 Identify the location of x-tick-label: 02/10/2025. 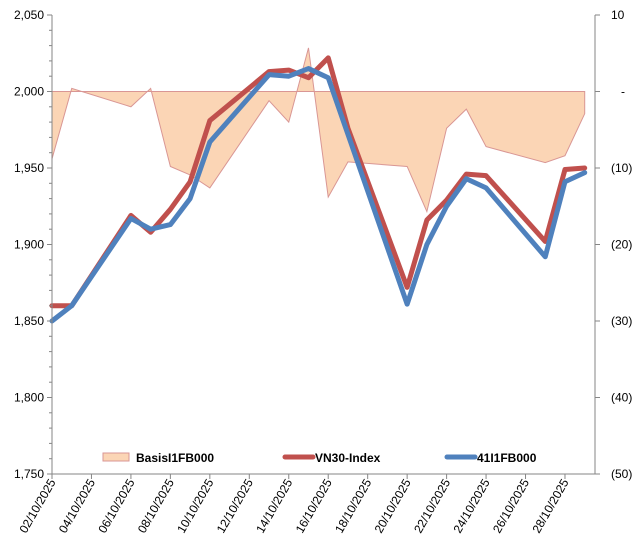
(37, 505).